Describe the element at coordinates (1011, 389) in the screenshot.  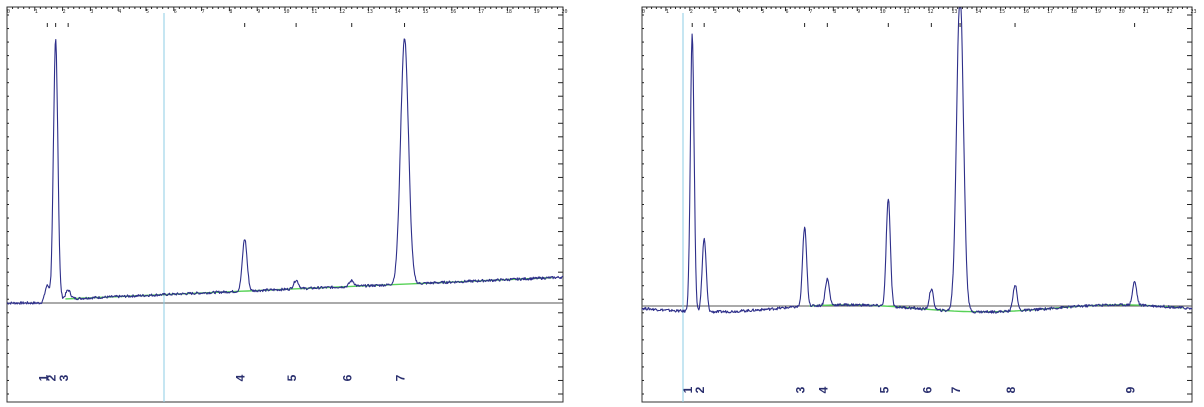
I see `peak-label: 8` at that location.